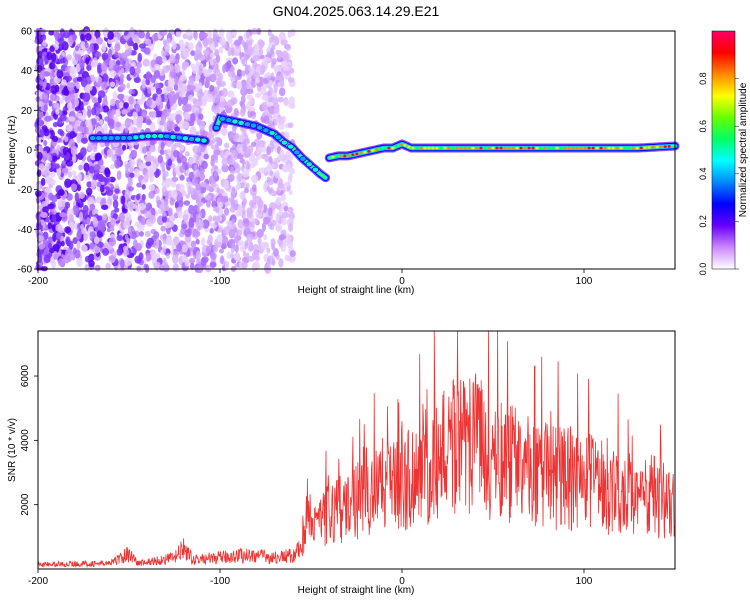 This screenshot has height=600, width=750. What do you see at coordinates (584, 581) in the screenshot?
I see `x-tick-label: 100` at bounding box center [584, 581].